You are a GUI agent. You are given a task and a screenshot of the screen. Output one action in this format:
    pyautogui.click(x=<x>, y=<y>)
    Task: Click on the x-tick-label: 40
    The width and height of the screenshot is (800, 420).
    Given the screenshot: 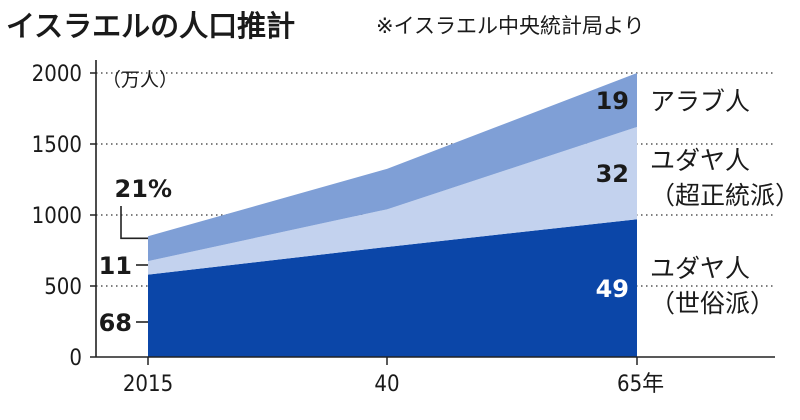 What is the action you would take?
    pyautogui.click(x=386, y=384)
    